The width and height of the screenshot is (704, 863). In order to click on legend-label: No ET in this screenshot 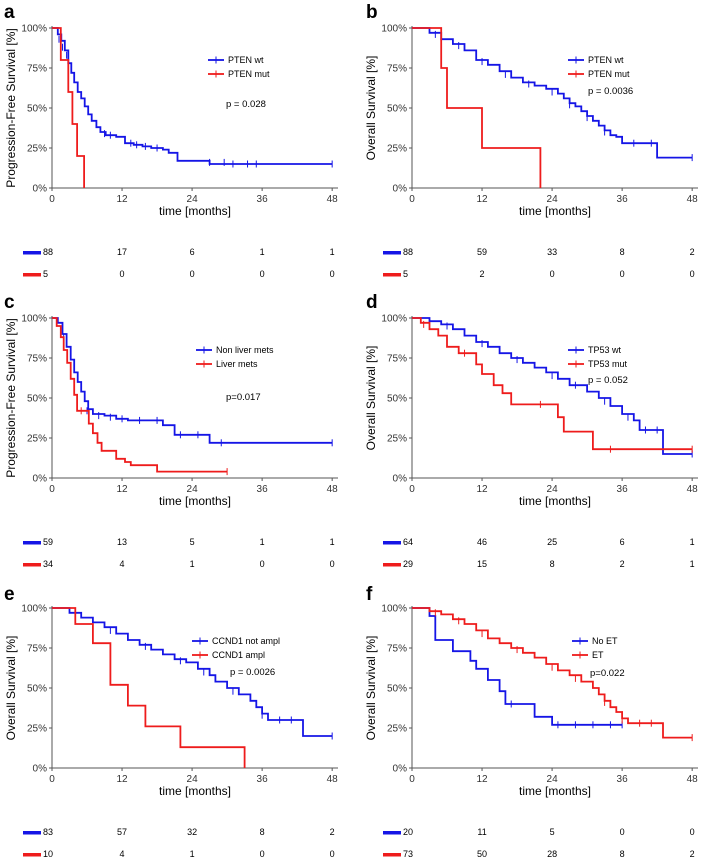, I will do `click(605, 641)`.